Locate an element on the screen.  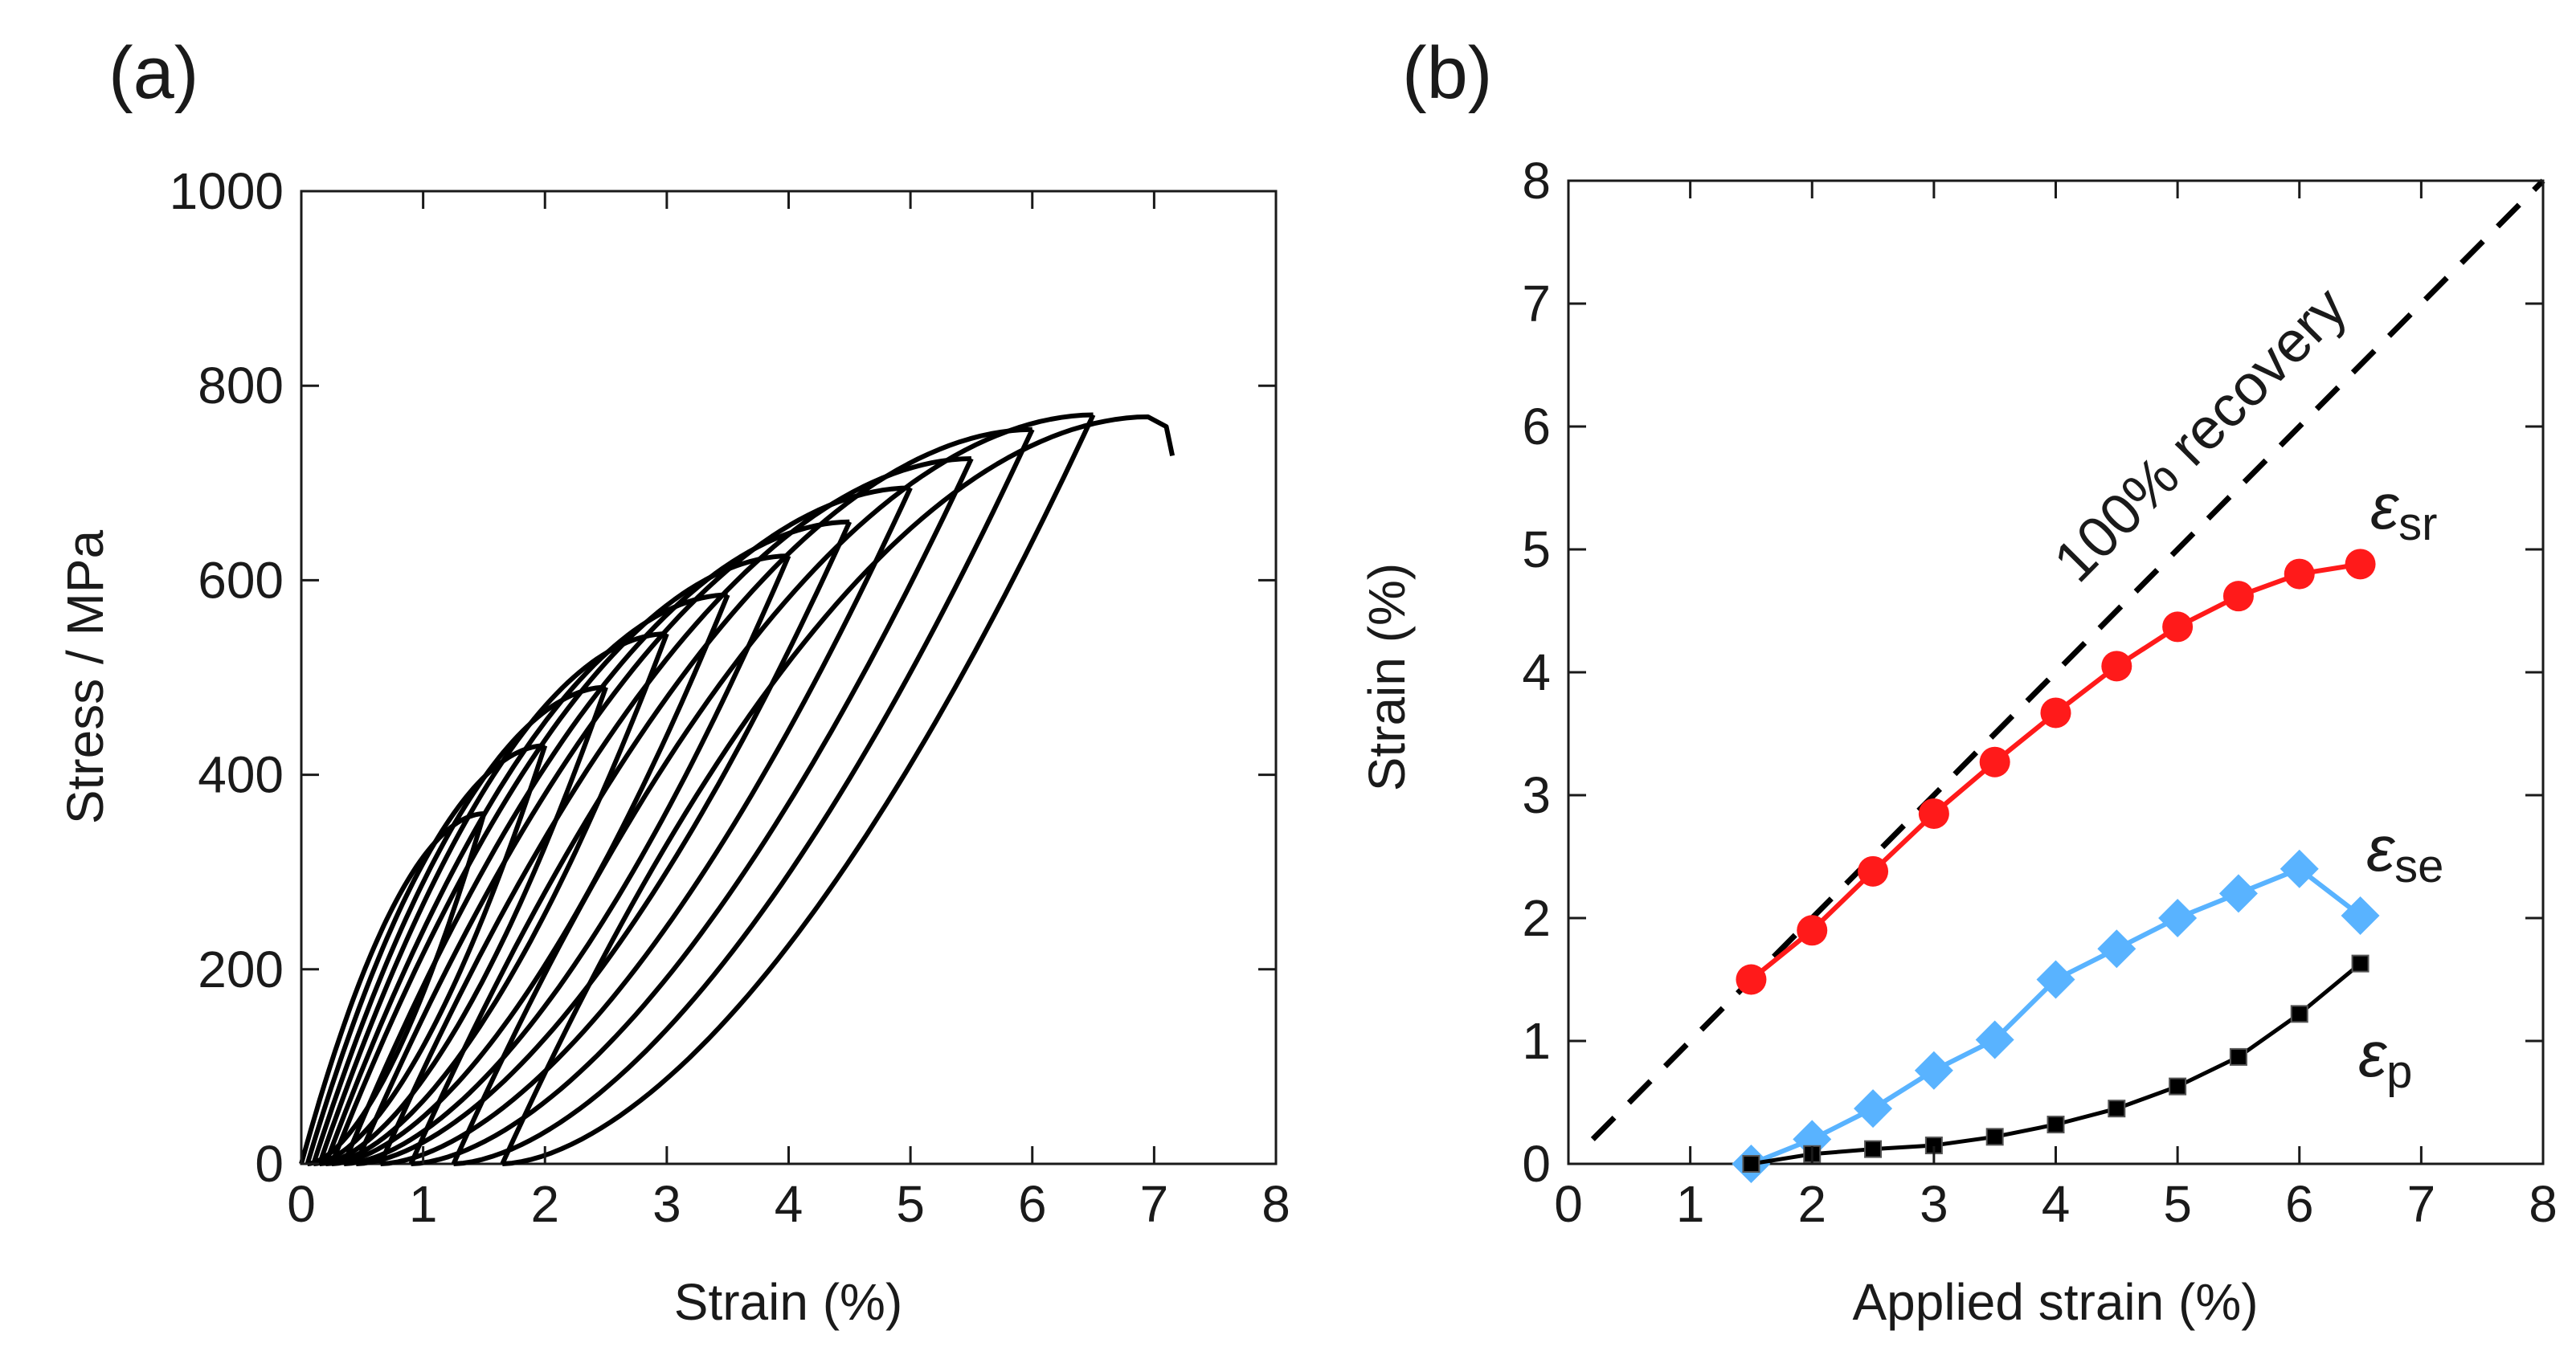
series-label-sr-subscript: sr is located at coordinates (2417, 524).